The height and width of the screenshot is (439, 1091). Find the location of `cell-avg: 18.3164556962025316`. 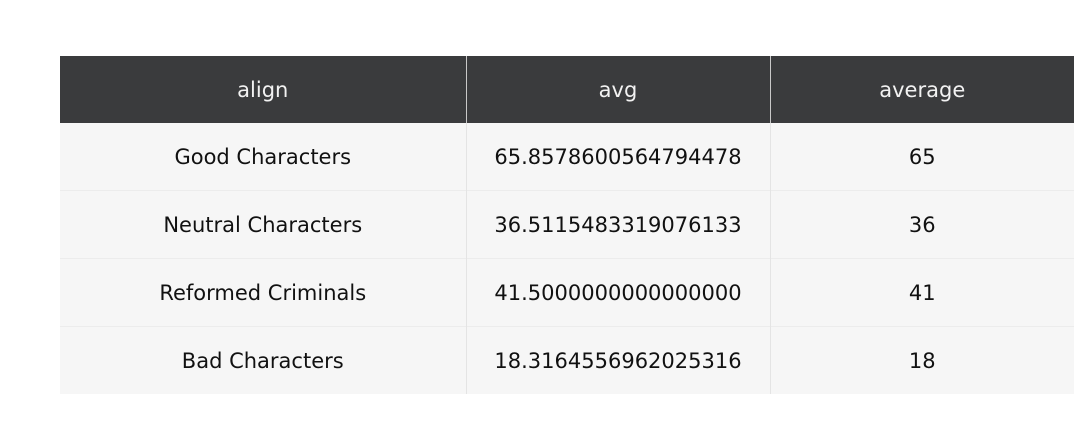

cell-avg: 18.3164556962025316 is located at coordinates (618, 360).